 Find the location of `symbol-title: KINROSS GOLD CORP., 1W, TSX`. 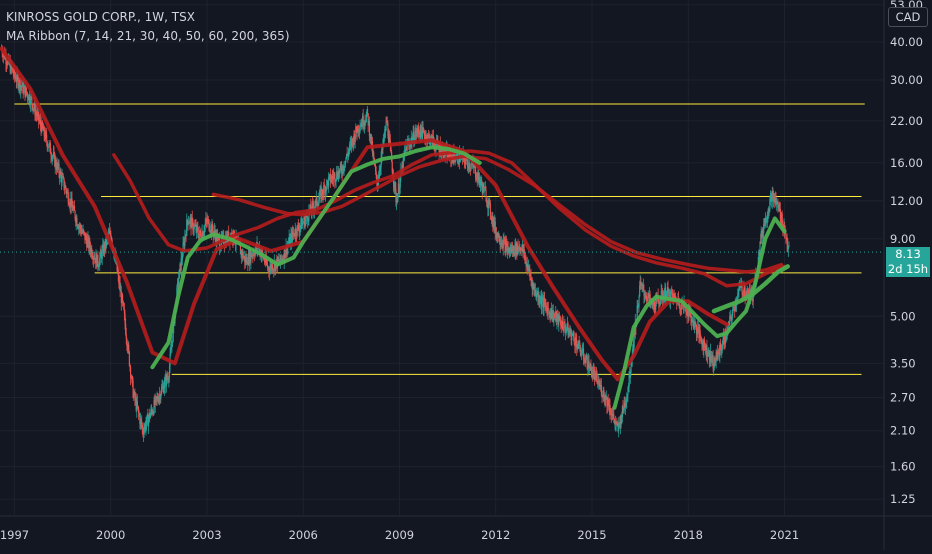

symbol-title: KINROSS GOLD CORP., 1W, TSX is located at coordinates (100, 17).